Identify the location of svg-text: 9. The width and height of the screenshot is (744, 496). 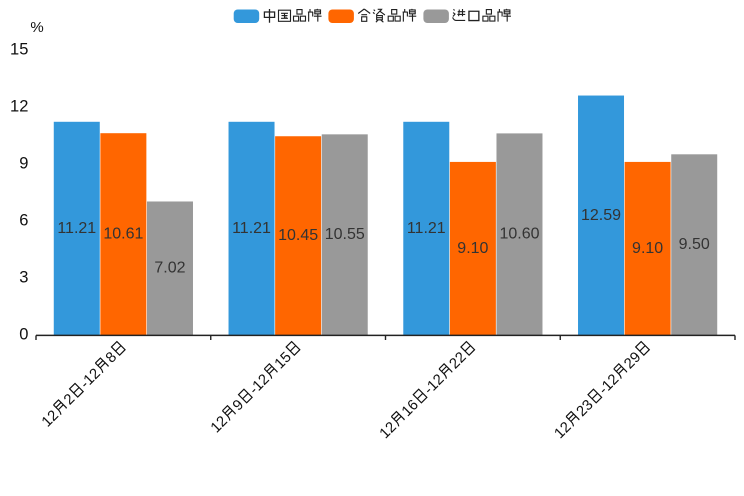
(23, 164).